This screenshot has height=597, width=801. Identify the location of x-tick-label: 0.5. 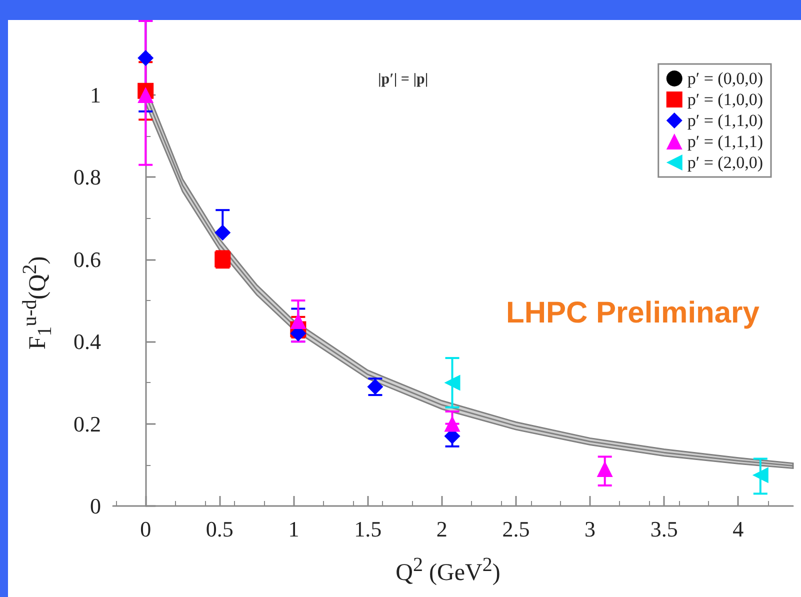
(220, 529).